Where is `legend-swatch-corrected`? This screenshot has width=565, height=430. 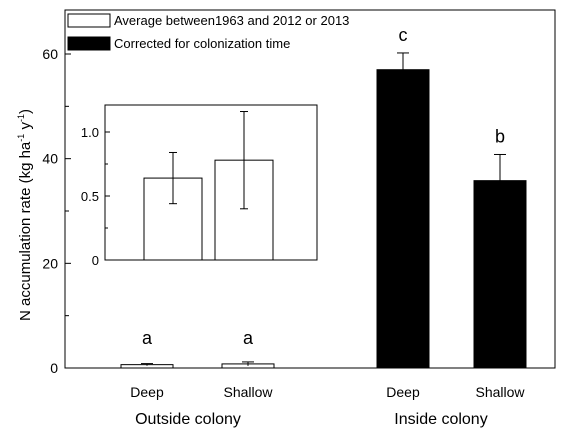 legend-swatch-corrected is located at coordinates (89, 43).